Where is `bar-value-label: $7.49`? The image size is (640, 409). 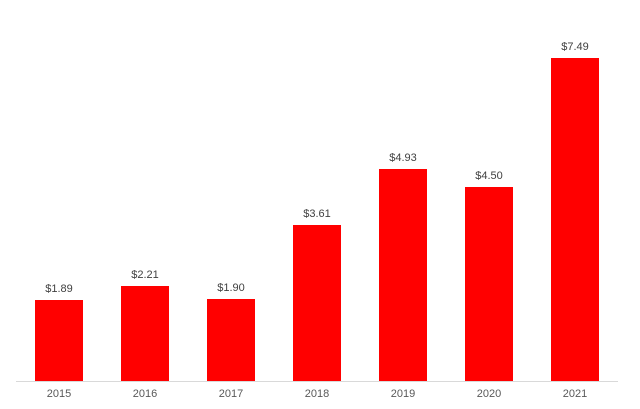
bar-value-label: $7.49 is located at coordinates (575, 47).